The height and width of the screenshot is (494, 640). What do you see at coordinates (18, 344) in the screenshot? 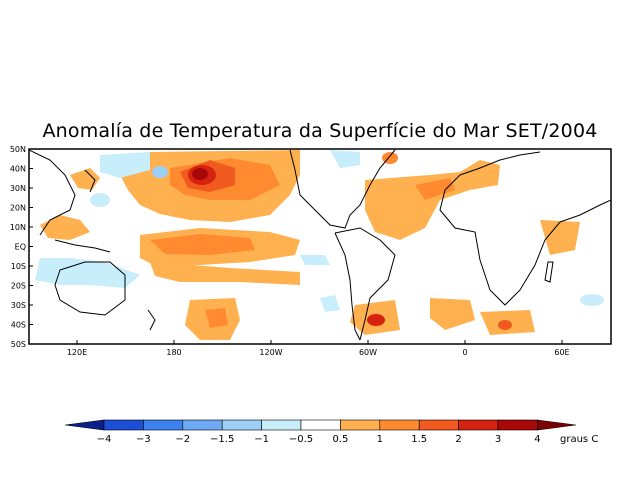
I see `lat-label-50s: 50S` at bounding box center [18, 344].